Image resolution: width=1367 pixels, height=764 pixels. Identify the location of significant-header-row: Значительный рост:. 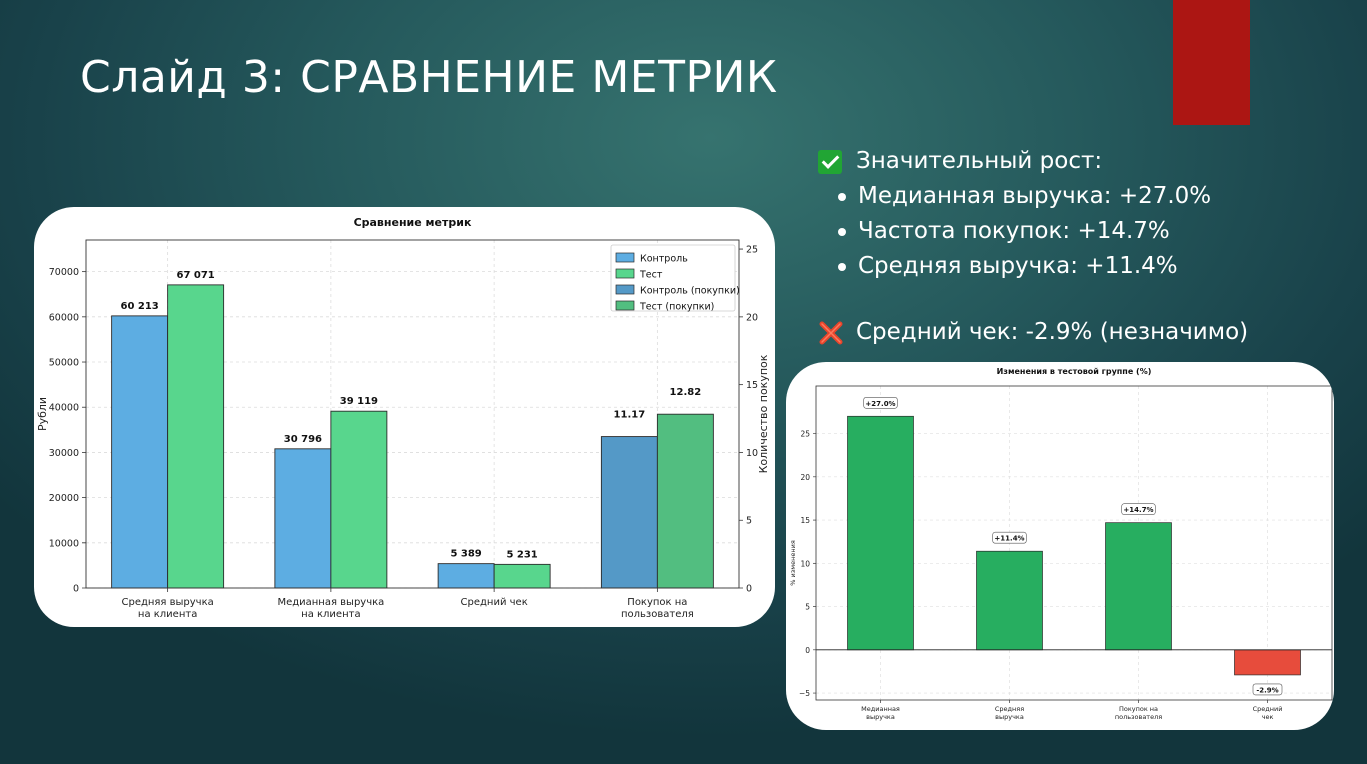
(1088, 161).